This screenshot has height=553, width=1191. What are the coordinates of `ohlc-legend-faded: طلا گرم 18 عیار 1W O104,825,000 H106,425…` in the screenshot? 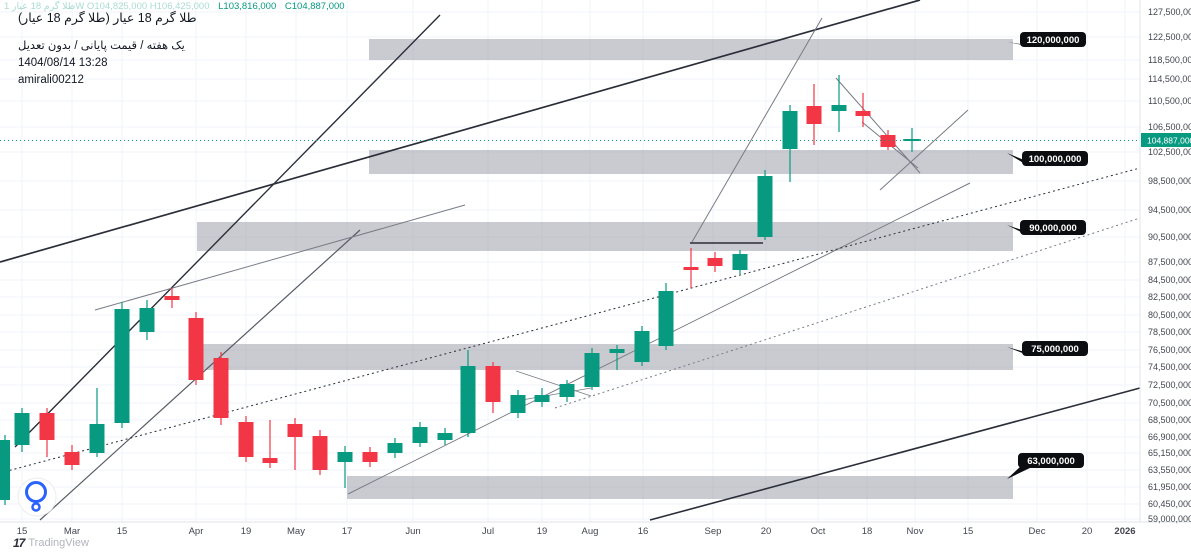 It's located at (107, 6).